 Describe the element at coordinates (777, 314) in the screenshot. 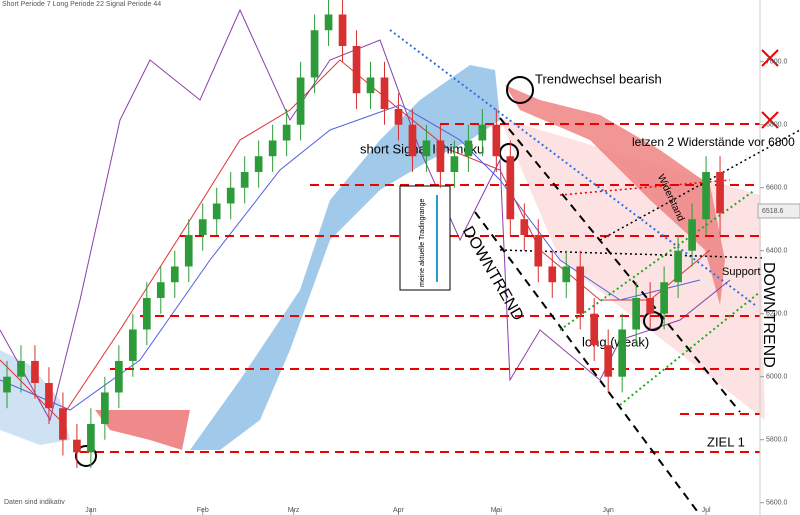

I see `y-tick-label: 6200.0` at that location.